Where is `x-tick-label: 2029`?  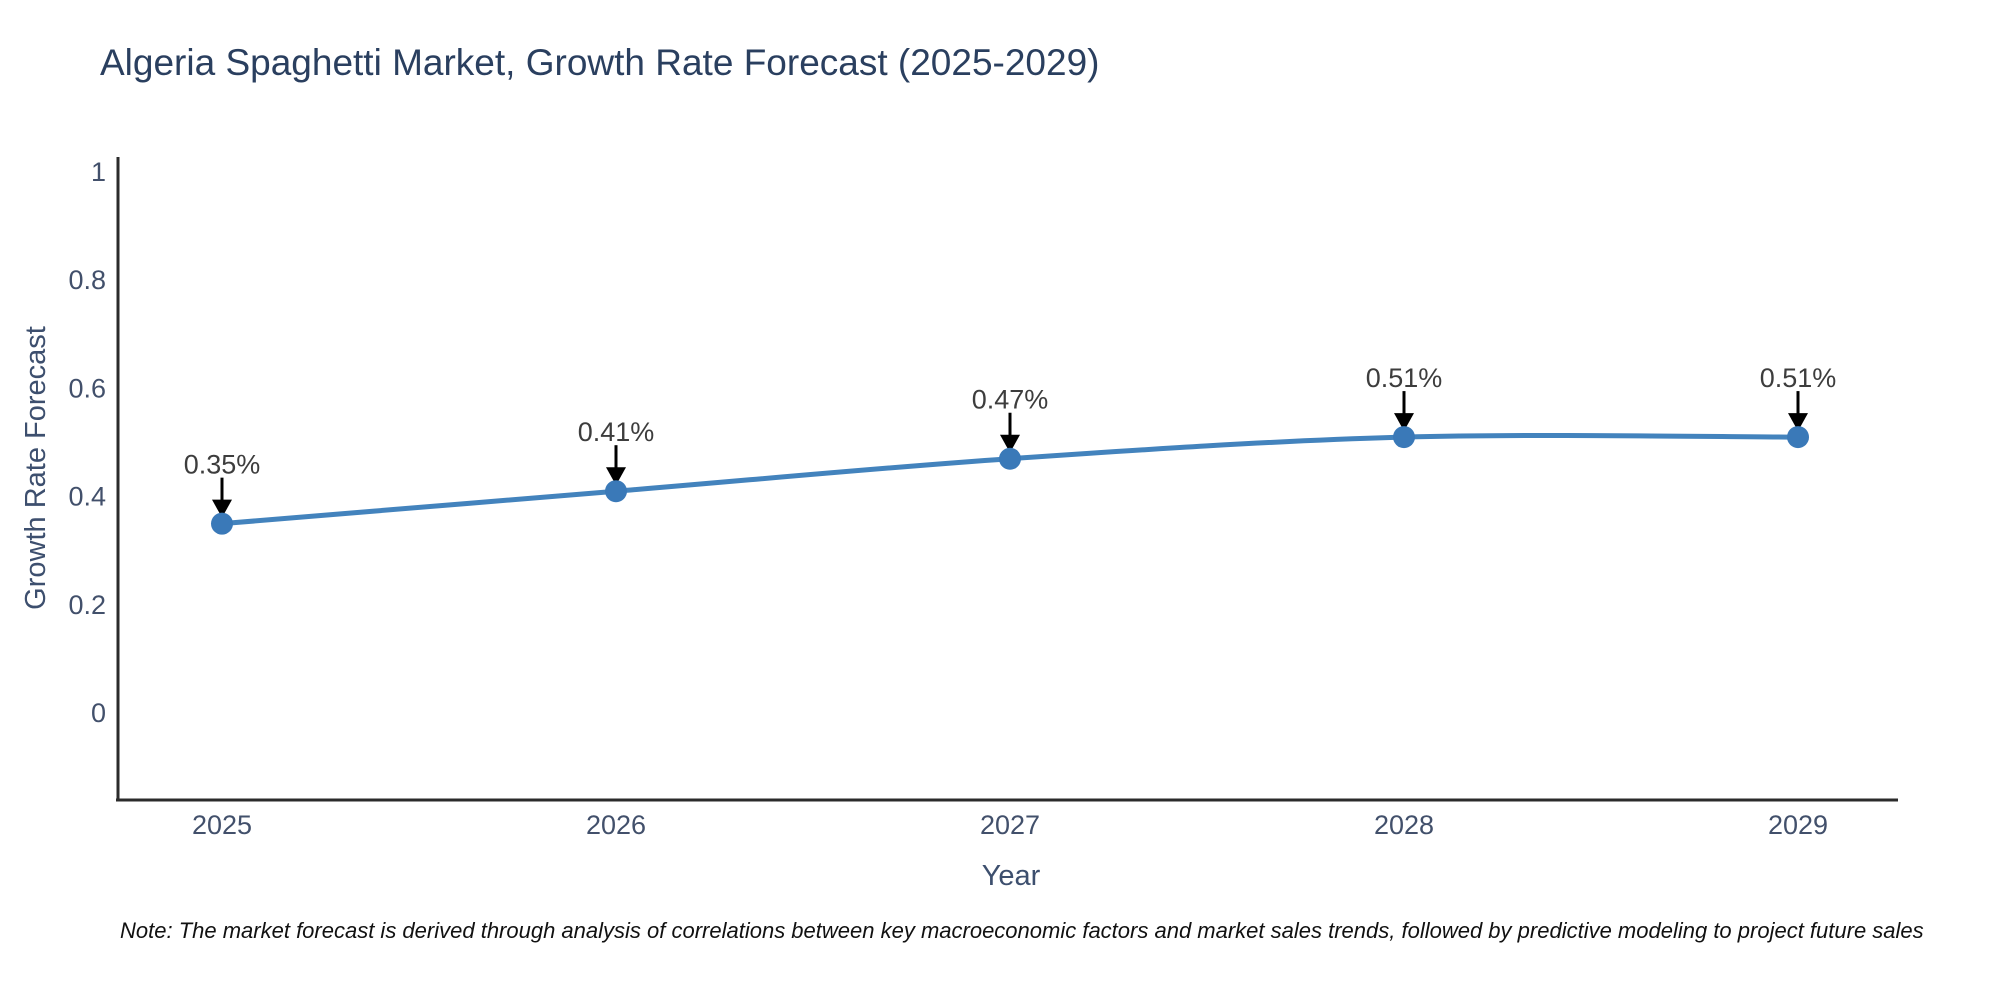 x-tick-label: 2029 is located at coordinates (1798, 825).